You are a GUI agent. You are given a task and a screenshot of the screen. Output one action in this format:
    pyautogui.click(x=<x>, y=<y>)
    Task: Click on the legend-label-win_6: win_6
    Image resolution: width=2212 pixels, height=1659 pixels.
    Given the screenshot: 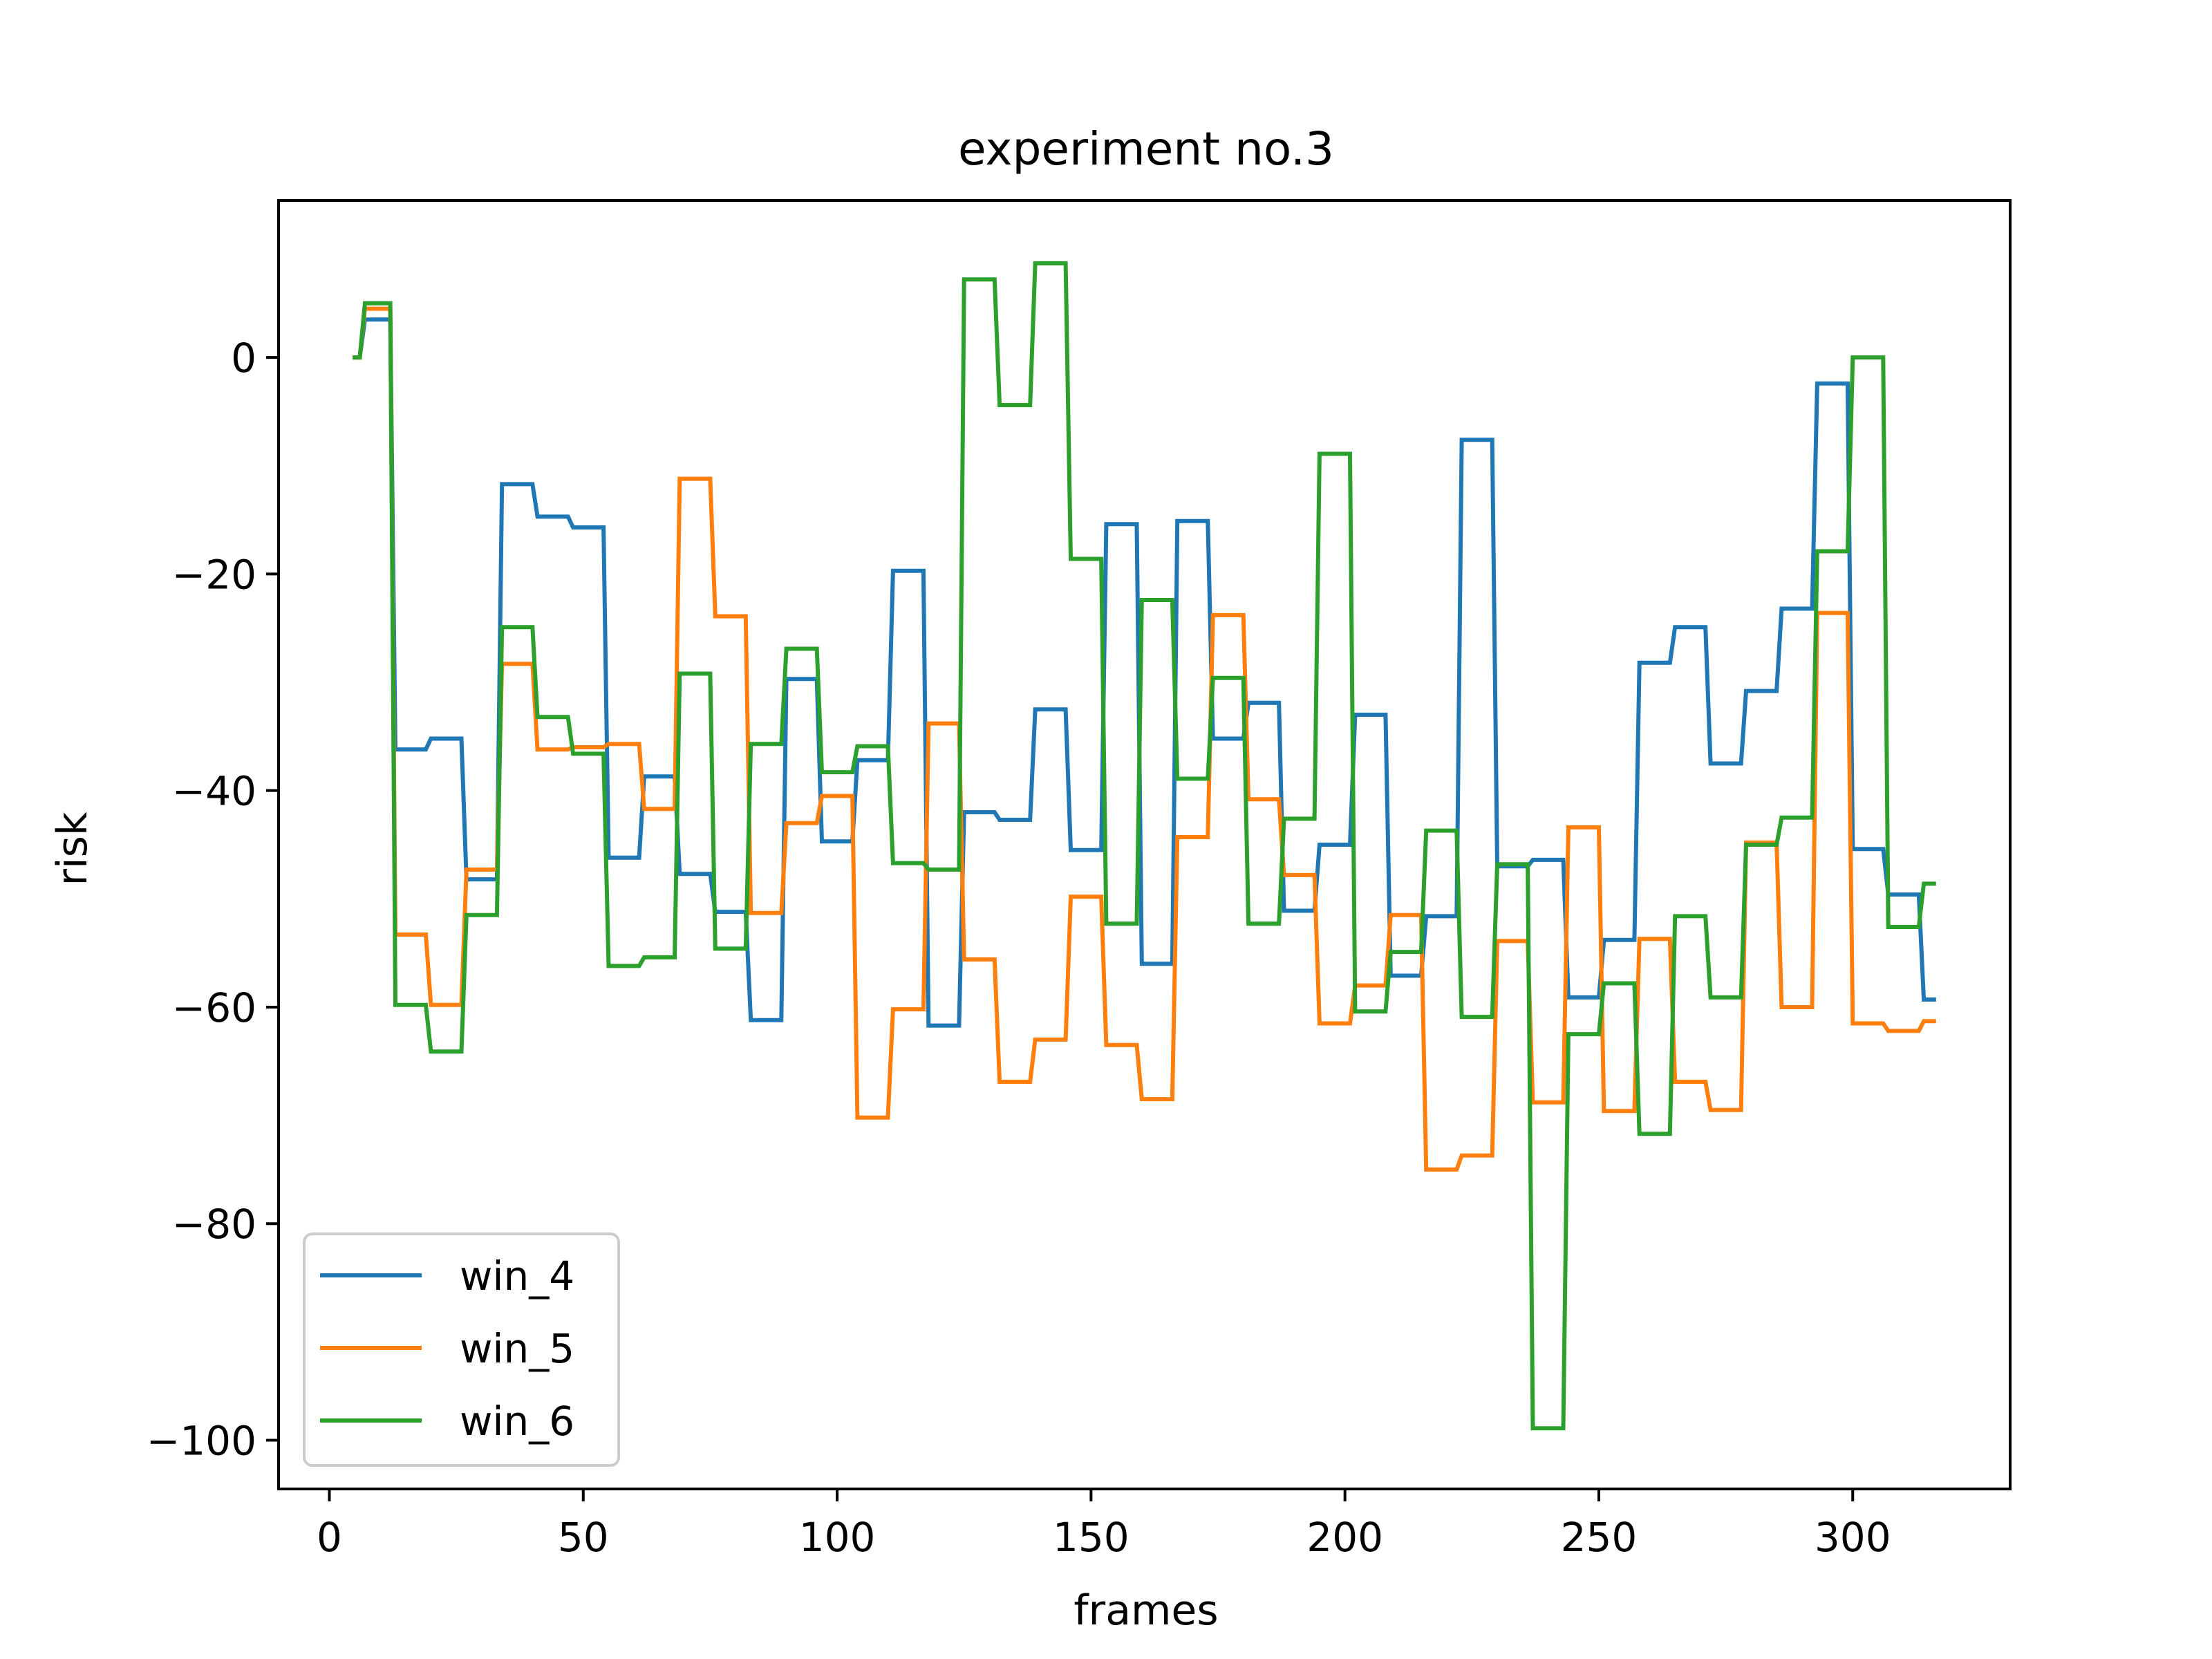 What is the action you would take?
    pyautogui.click(x=517, y=1422)
    